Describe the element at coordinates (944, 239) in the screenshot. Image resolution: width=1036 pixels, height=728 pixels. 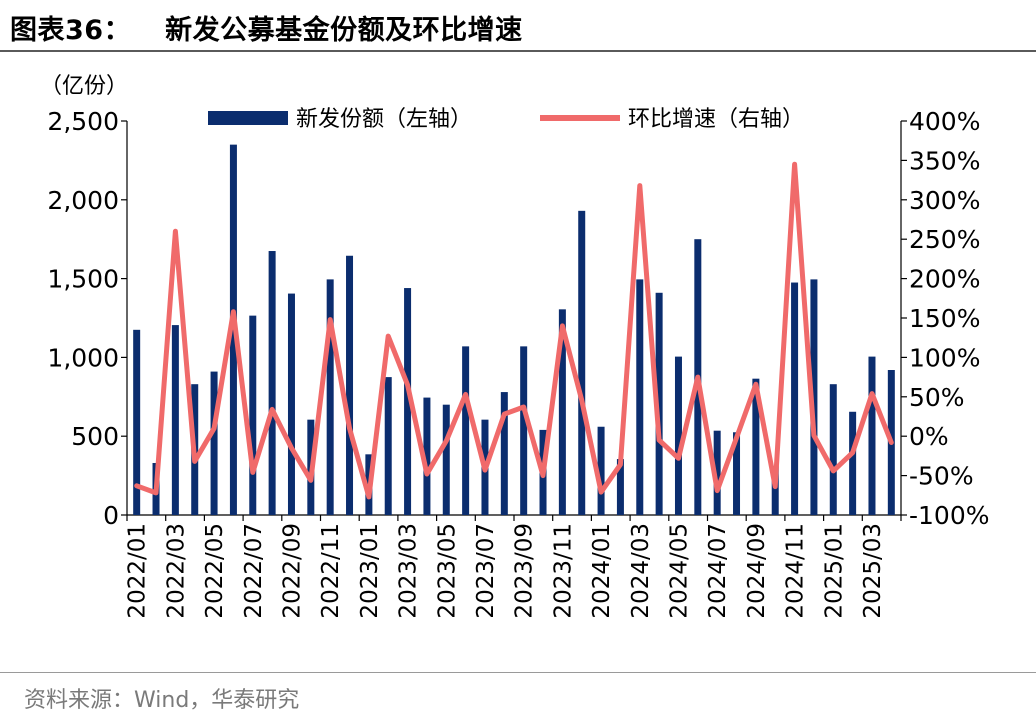
I see `right-tick-label: 250%` at that location.